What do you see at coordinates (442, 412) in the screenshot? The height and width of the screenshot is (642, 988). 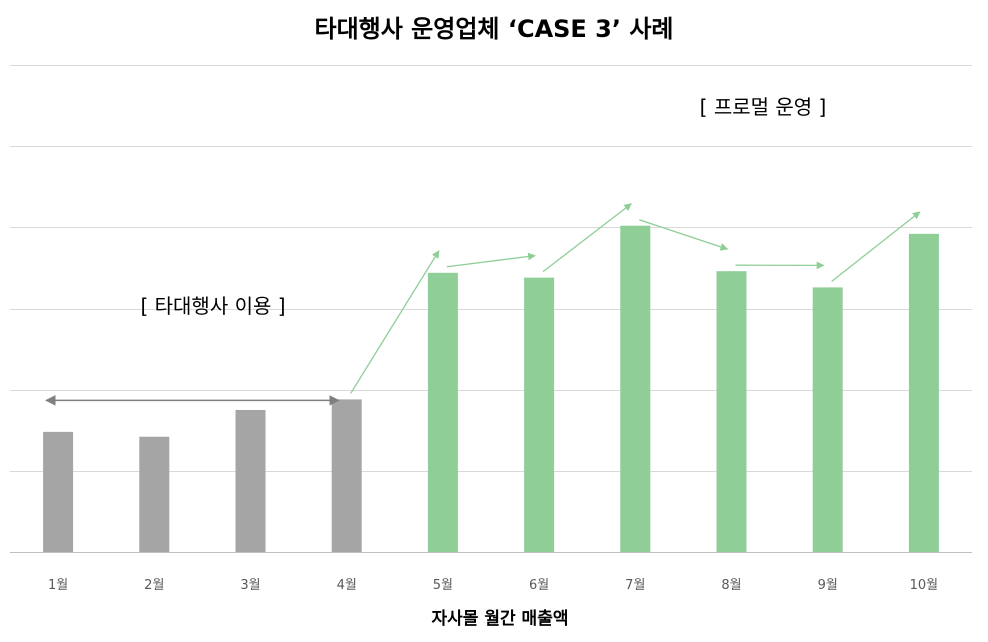 I see `bar-5월` at bounding box center [442, 412].